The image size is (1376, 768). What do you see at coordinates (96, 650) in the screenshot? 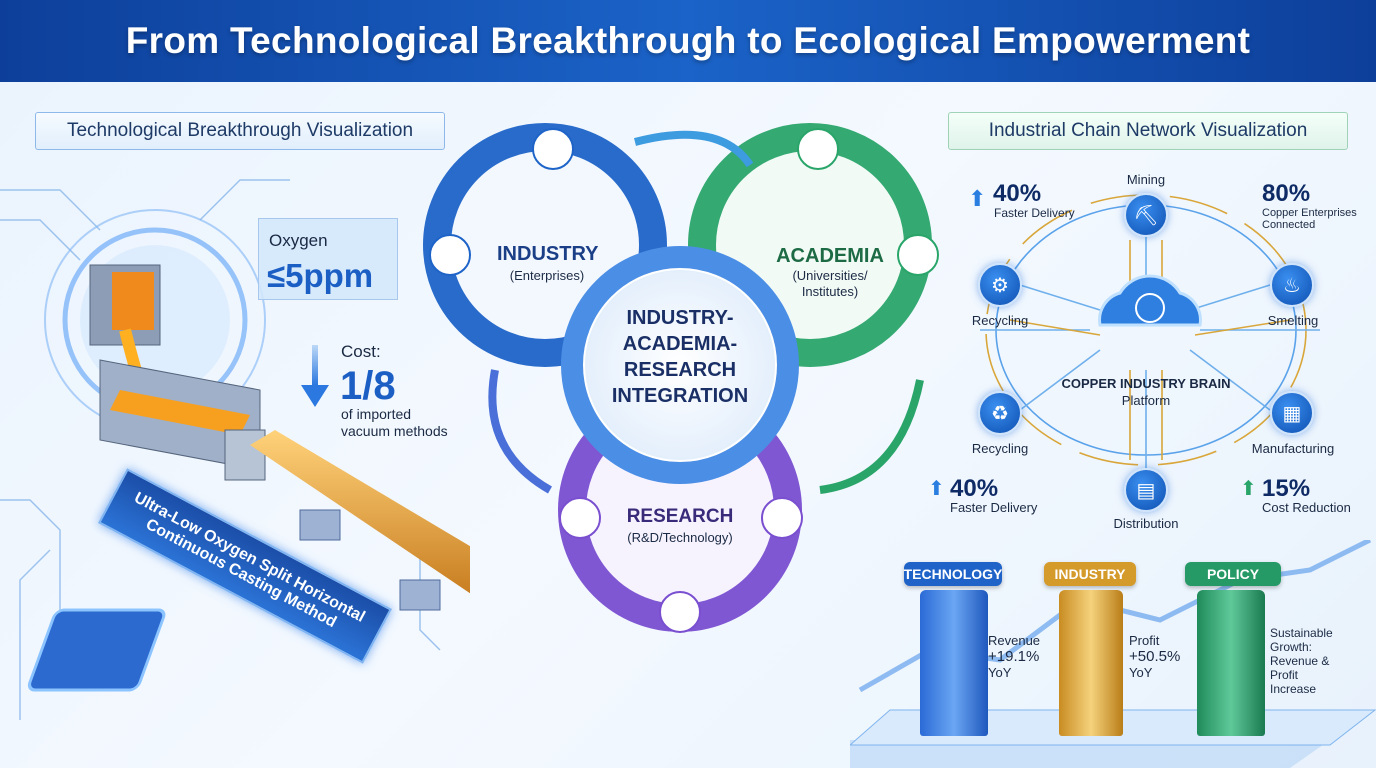
I see `chip-icon` at bounding box center [96, 650].